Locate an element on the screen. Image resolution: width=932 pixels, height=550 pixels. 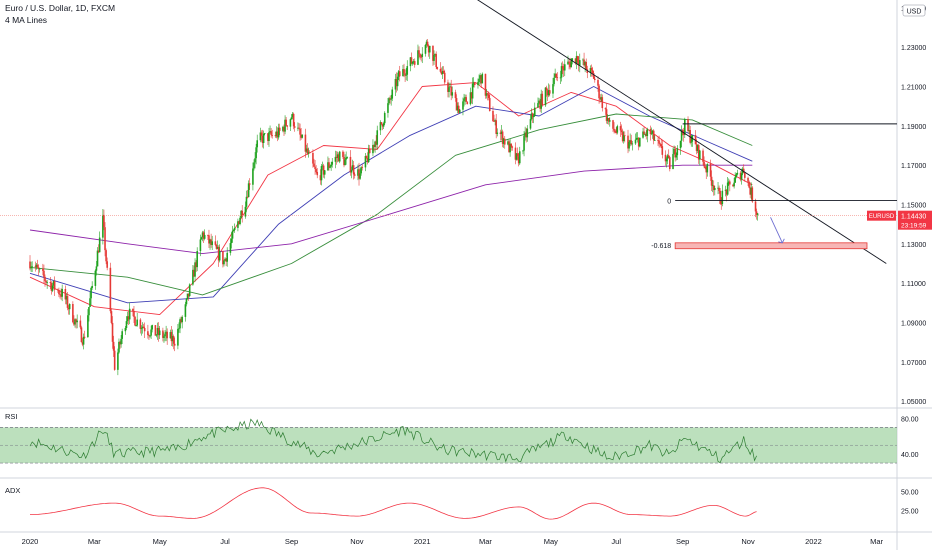
rsi-line is located at coordinates (393, 441).